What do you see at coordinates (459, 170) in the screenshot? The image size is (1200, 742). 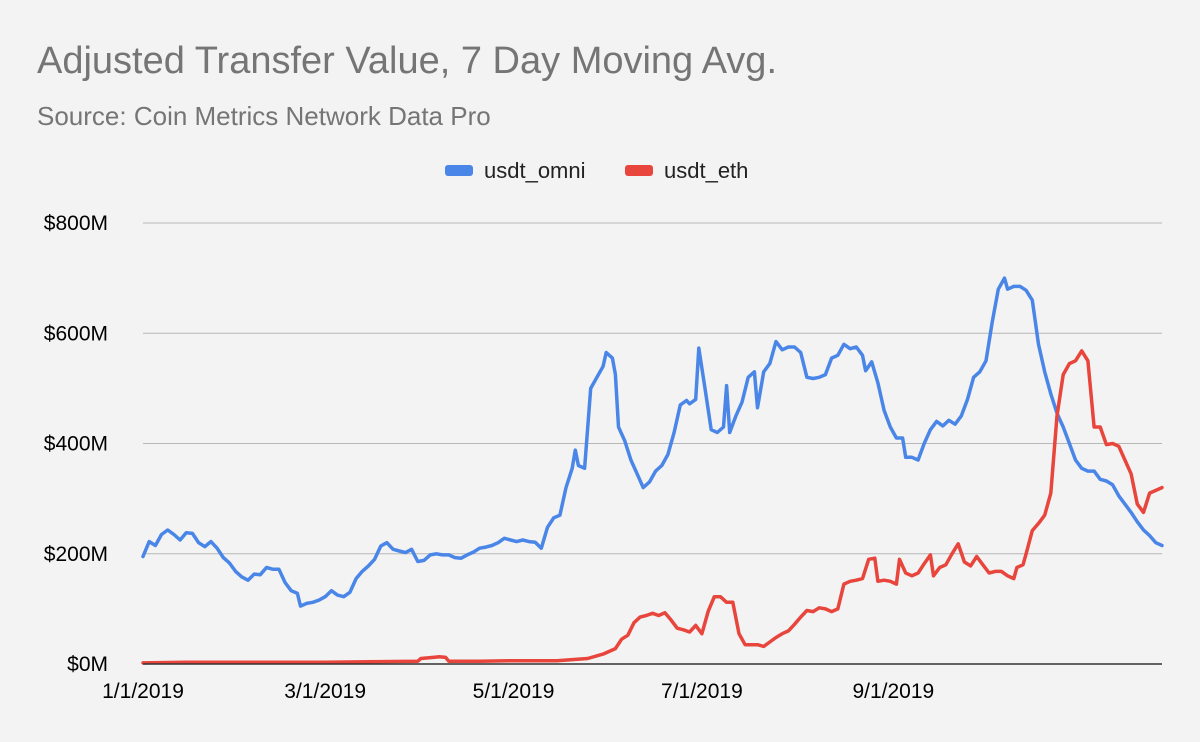 I see `legend-swatch-usdt_omni` at bounding box center [459, 170].